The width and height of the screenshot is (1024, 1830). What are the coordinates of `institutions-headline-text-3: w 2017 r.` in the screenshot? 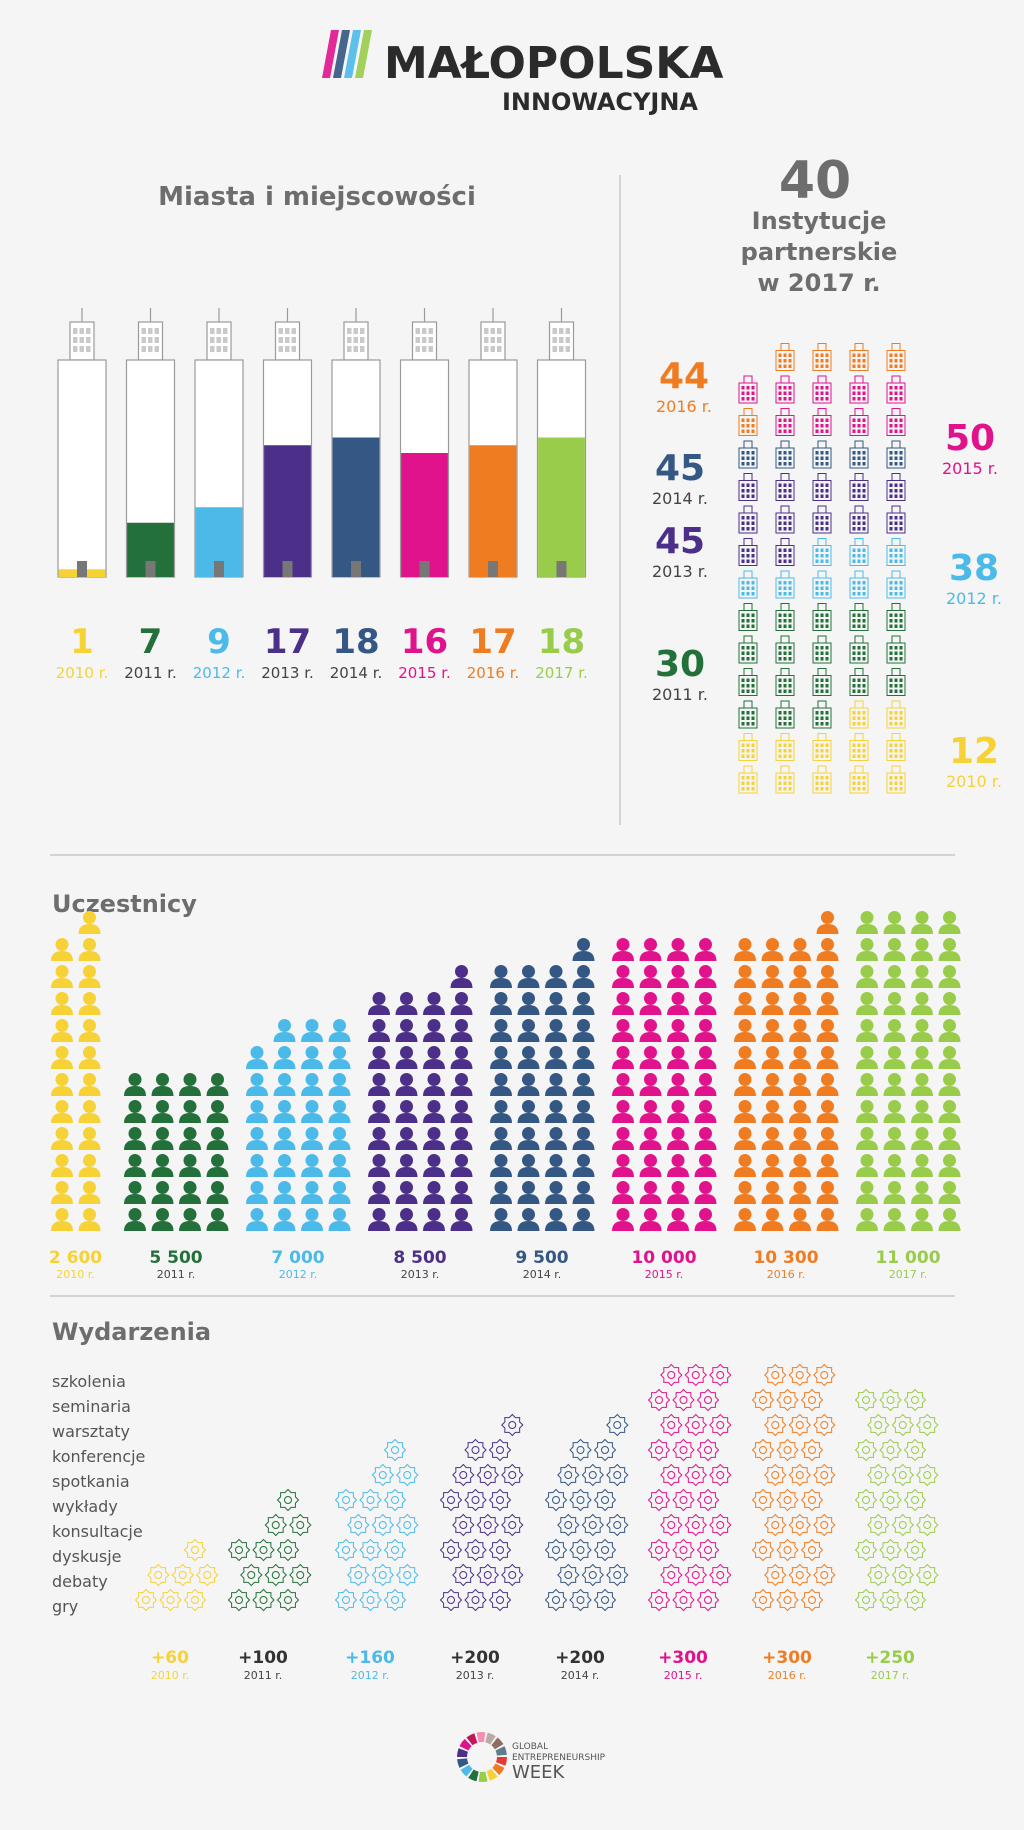 It's located at (818, 283).